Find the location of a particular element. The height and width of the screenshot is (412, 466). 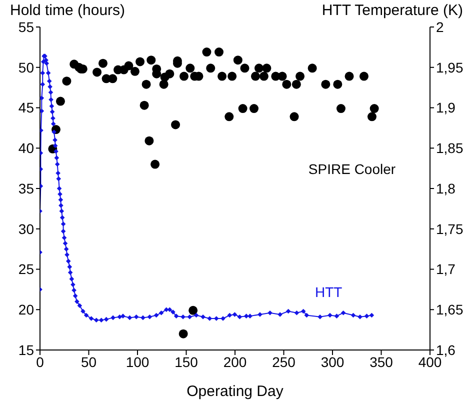

x-axis-title: Operating Day is located at coordinates (235, 391).